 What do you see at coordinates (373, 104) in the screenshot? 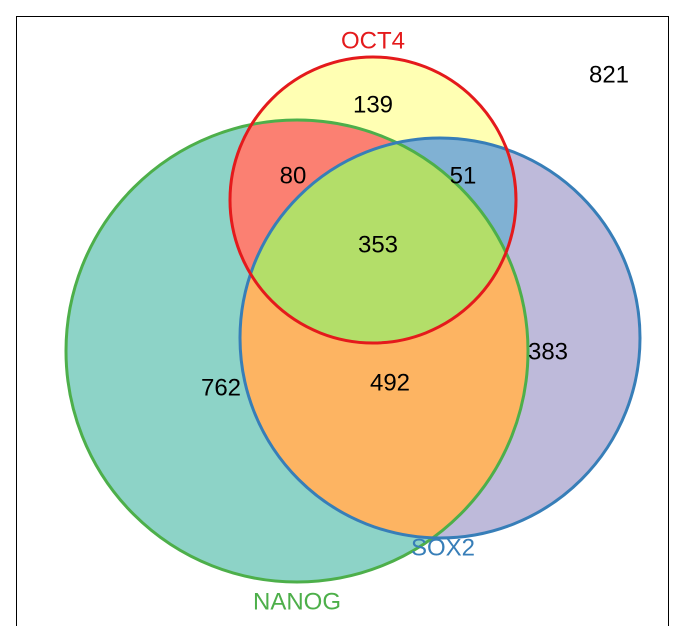
I see `region-count: 139` at bounding box center [373, 104].